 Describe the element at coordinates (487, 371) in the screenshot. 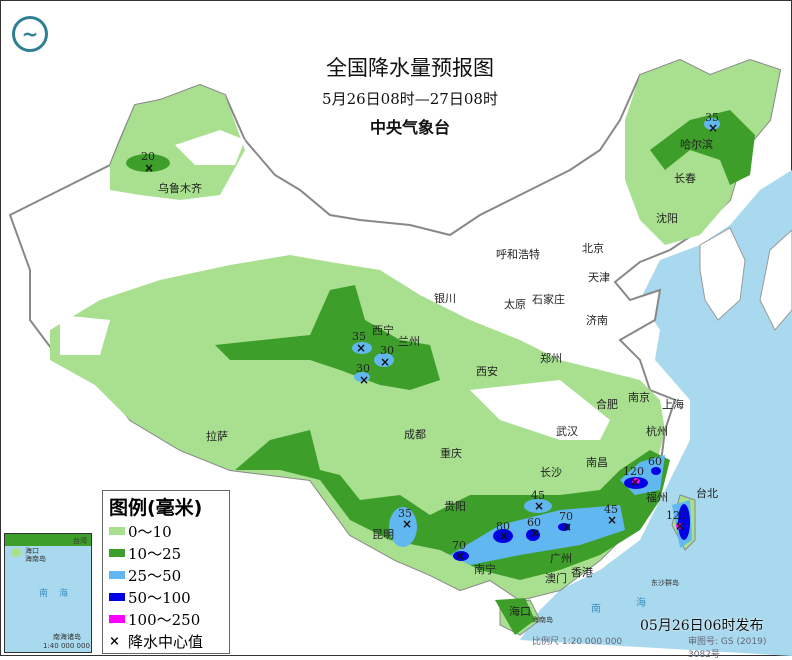

I see `city-label: 西安` at that location.